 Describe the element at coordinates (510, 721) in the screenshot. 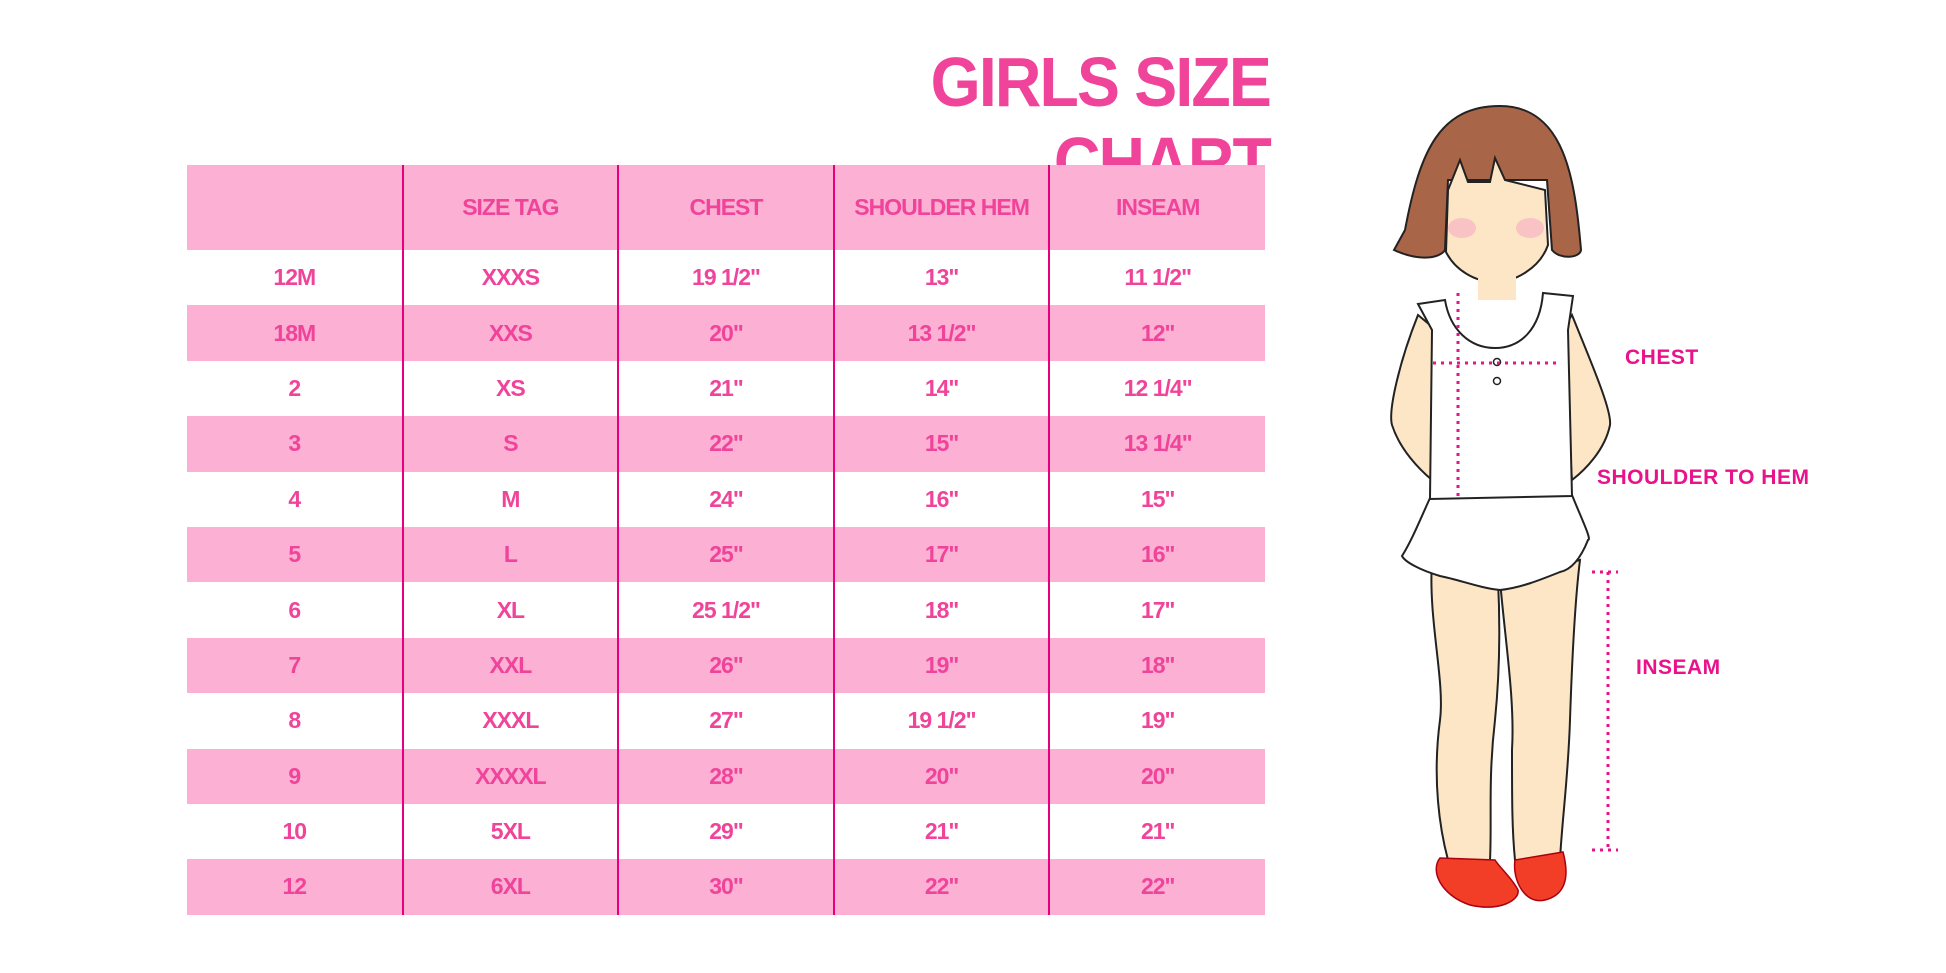

I see `table-cell: XXXL` at that location.